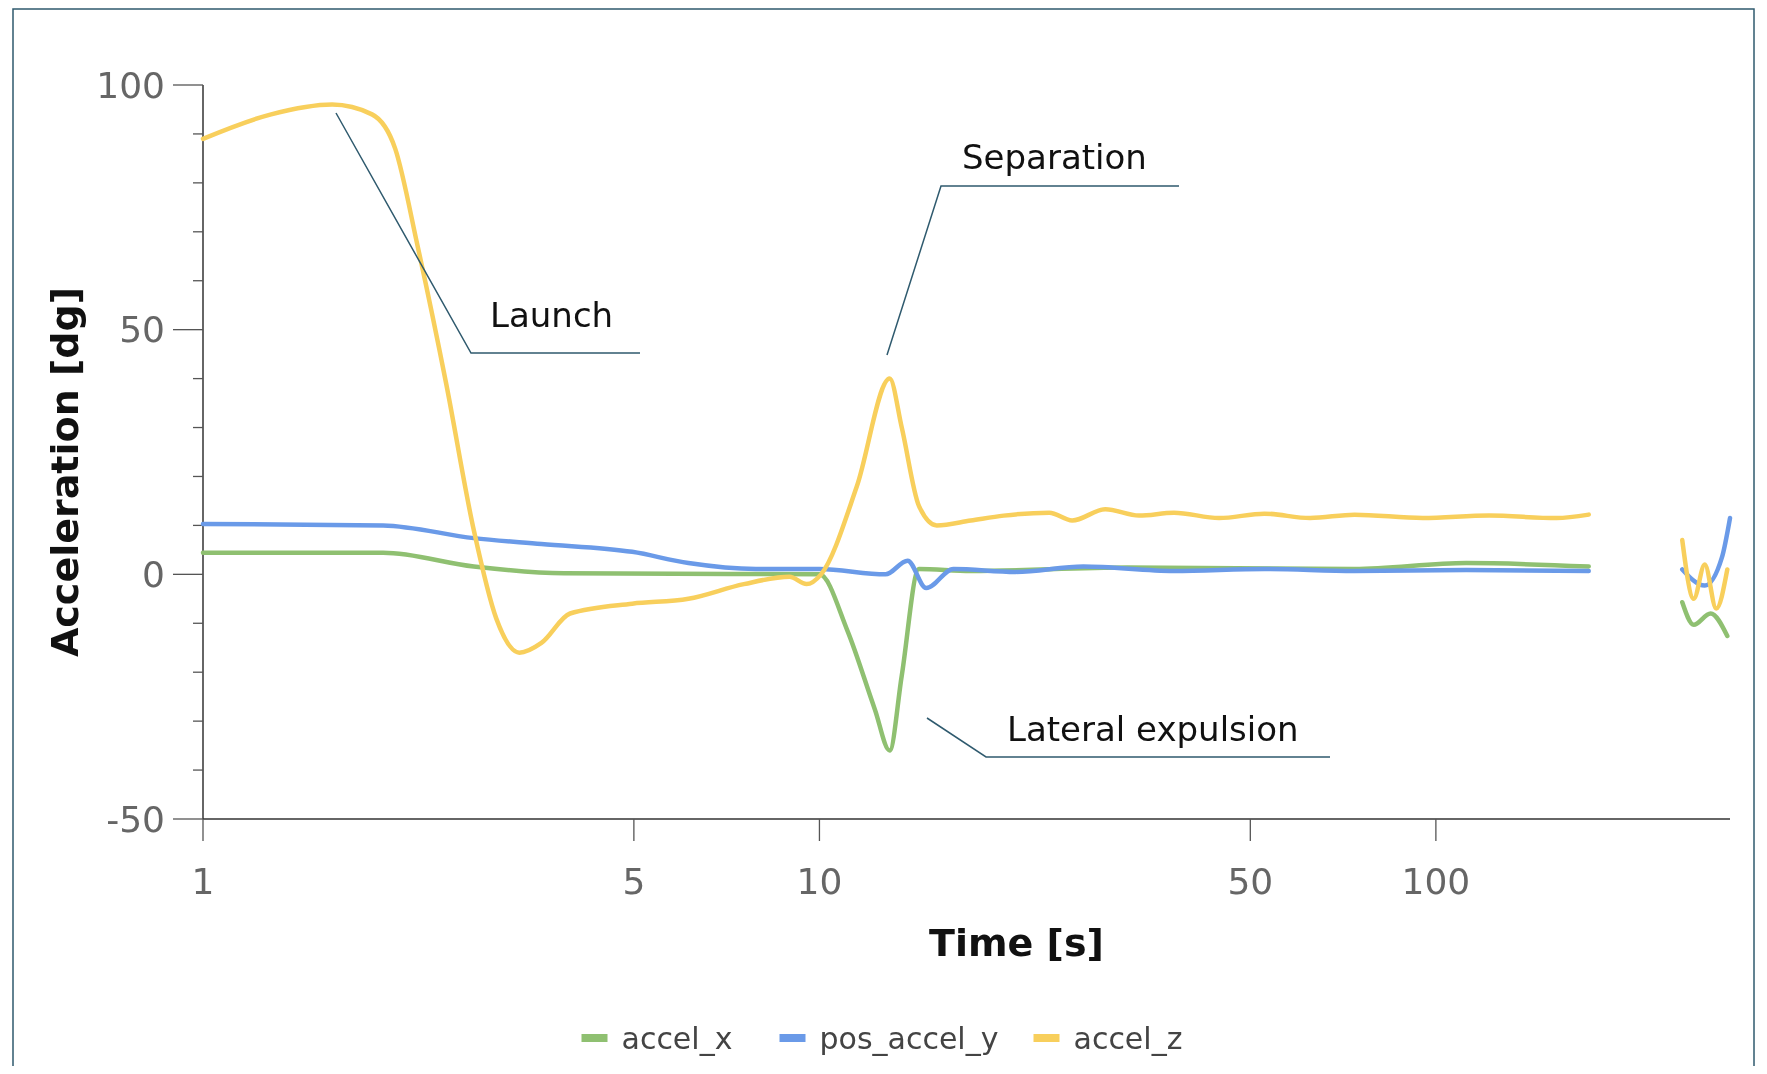 The image size is (1767, 1074). What do you see at coordinates (1250, 881) in the screenshot?
I see `x-tick-label: 50` at bounding box center [1250, 881].